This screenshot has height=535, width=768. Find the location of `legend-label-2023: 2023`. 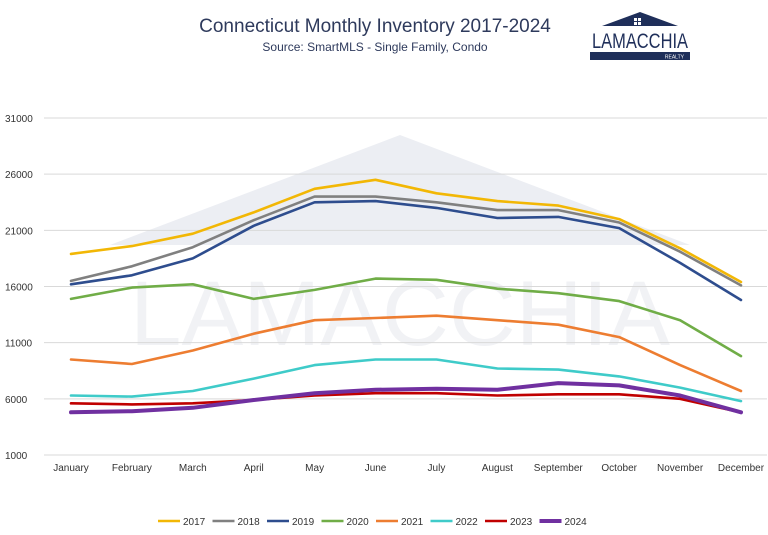

legend-label-2023: 2023 is located at coordinates (521, 522).